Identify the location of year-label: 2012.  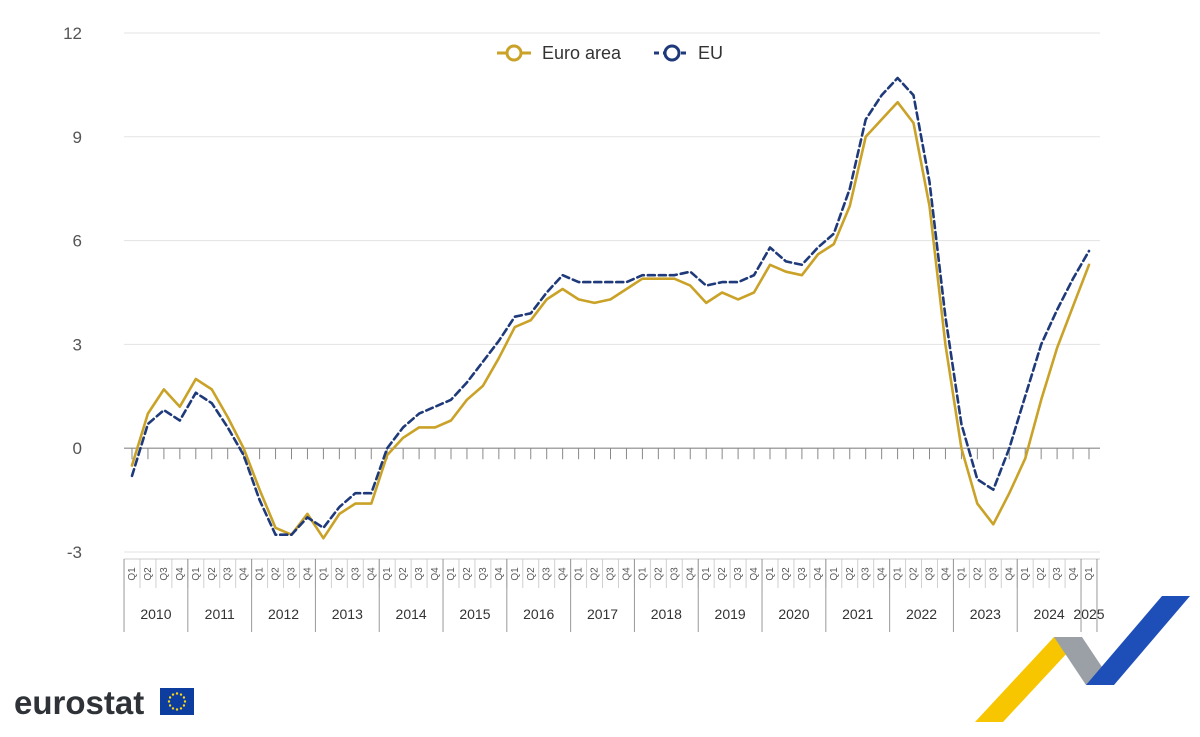
(283, 614).